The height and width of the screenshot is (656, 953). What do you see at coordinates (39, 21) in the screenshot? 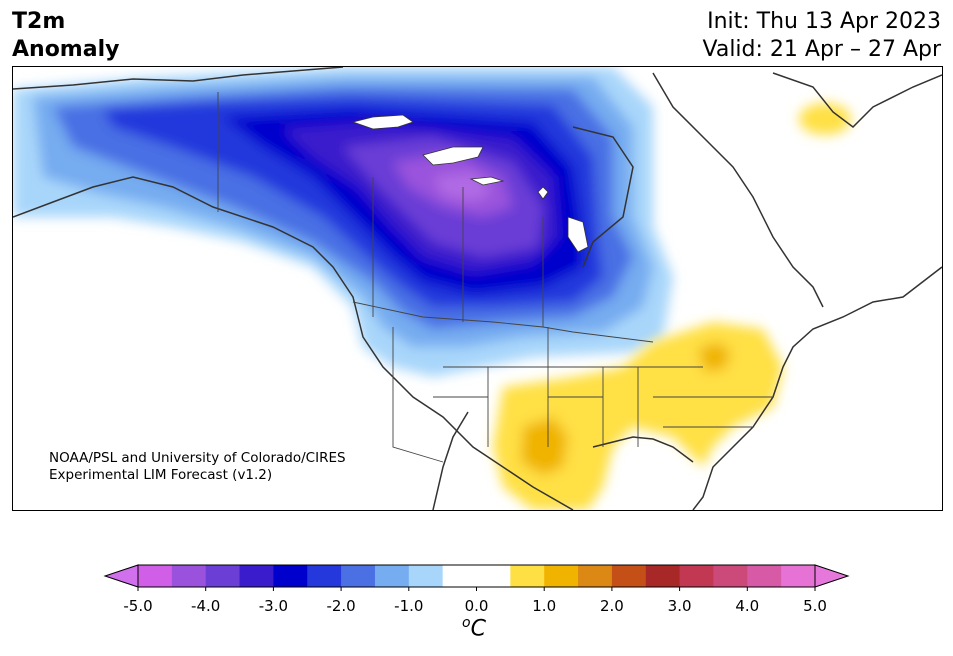
I see `title-line-1: T2m` at bounding box center [39, 21].